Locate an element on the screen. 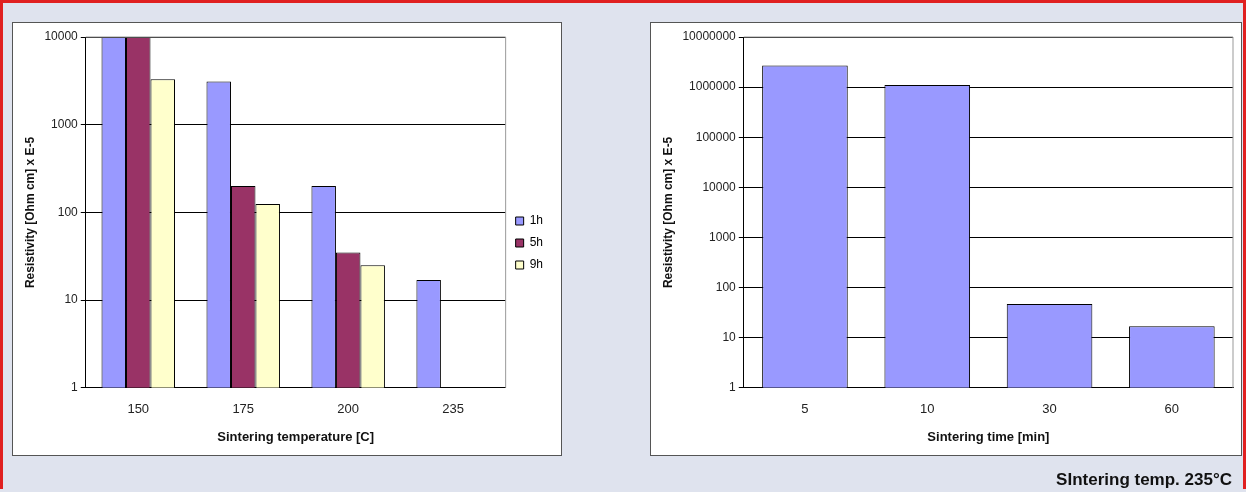  legend-label: 9h is located at coordinates (536, 264).